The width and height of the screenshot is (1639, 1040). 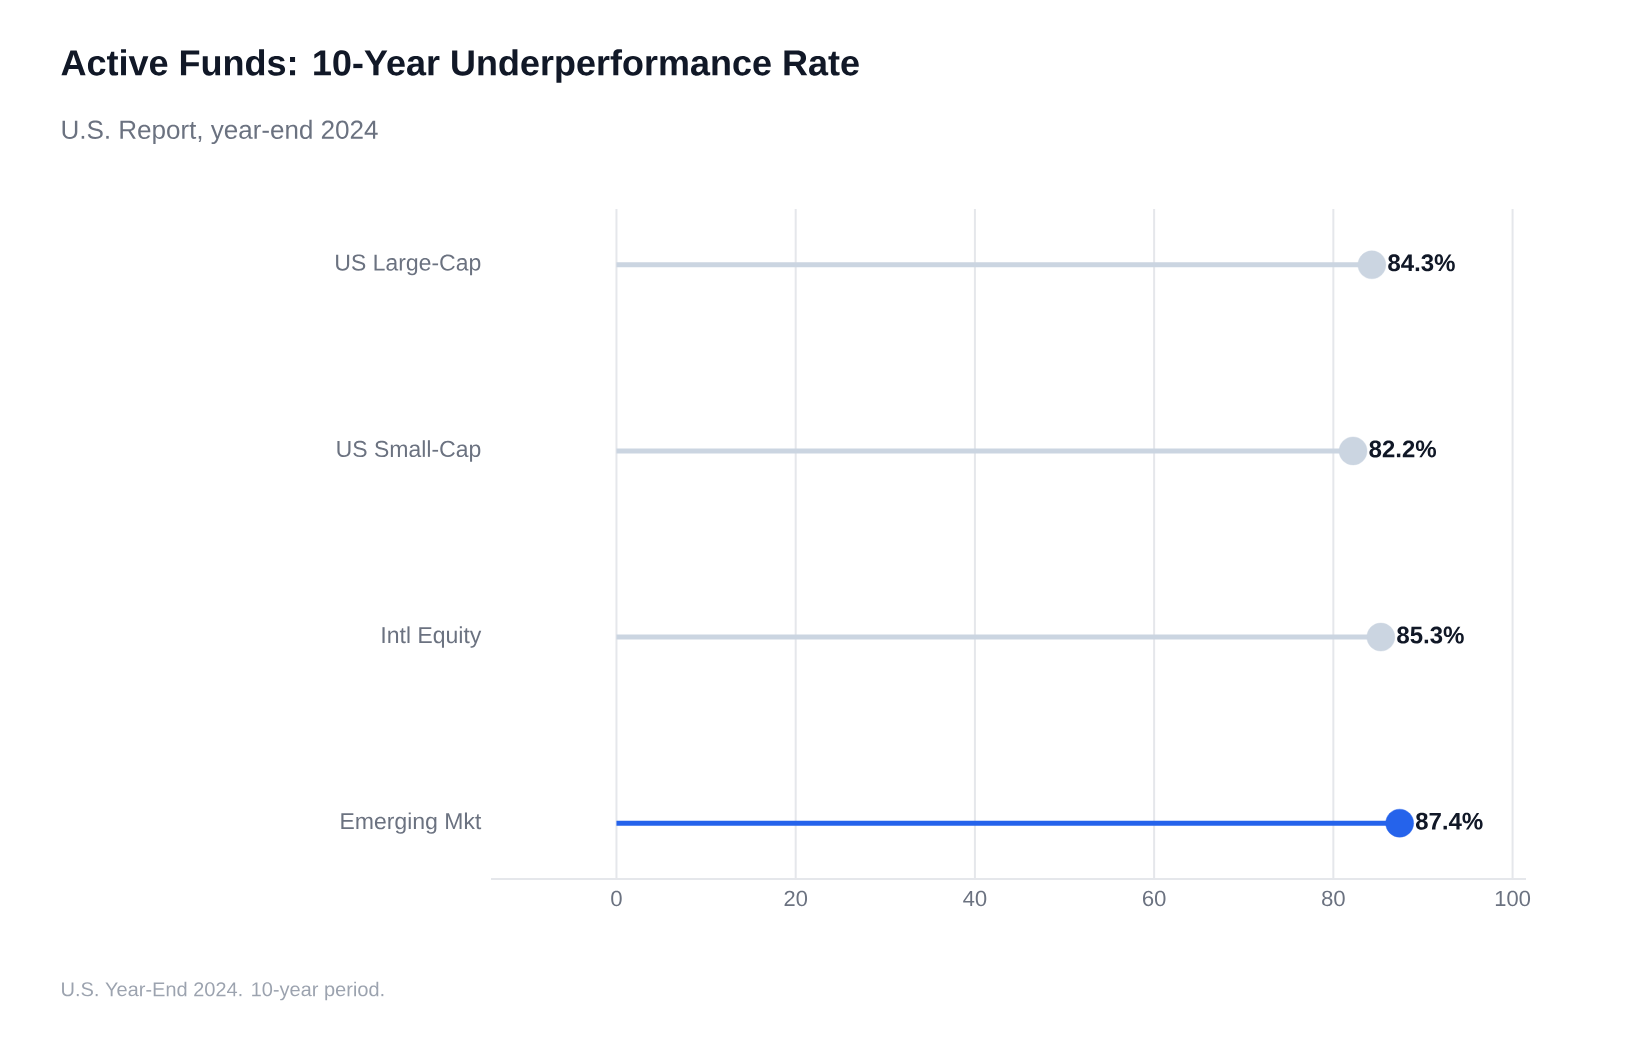 I want to click on y-tick-label: Intl Equity, so click(x=432, y=637).